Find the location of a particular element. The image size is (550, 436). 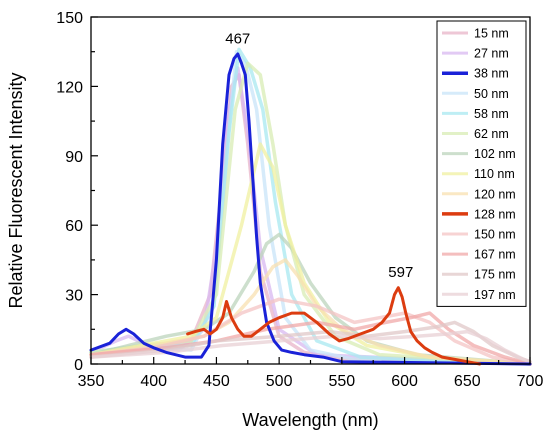

series-line-128-nm is located at coordinates (334, 326).